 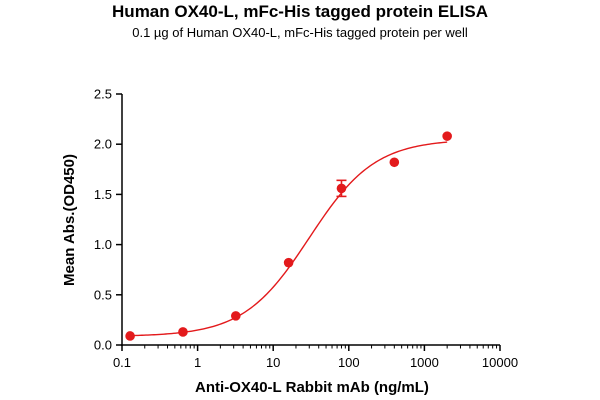 What do you see at coordinates (424, 362) in the screenshot?
I see `x-tick-label: 1000` at bounding box center [424, 362].